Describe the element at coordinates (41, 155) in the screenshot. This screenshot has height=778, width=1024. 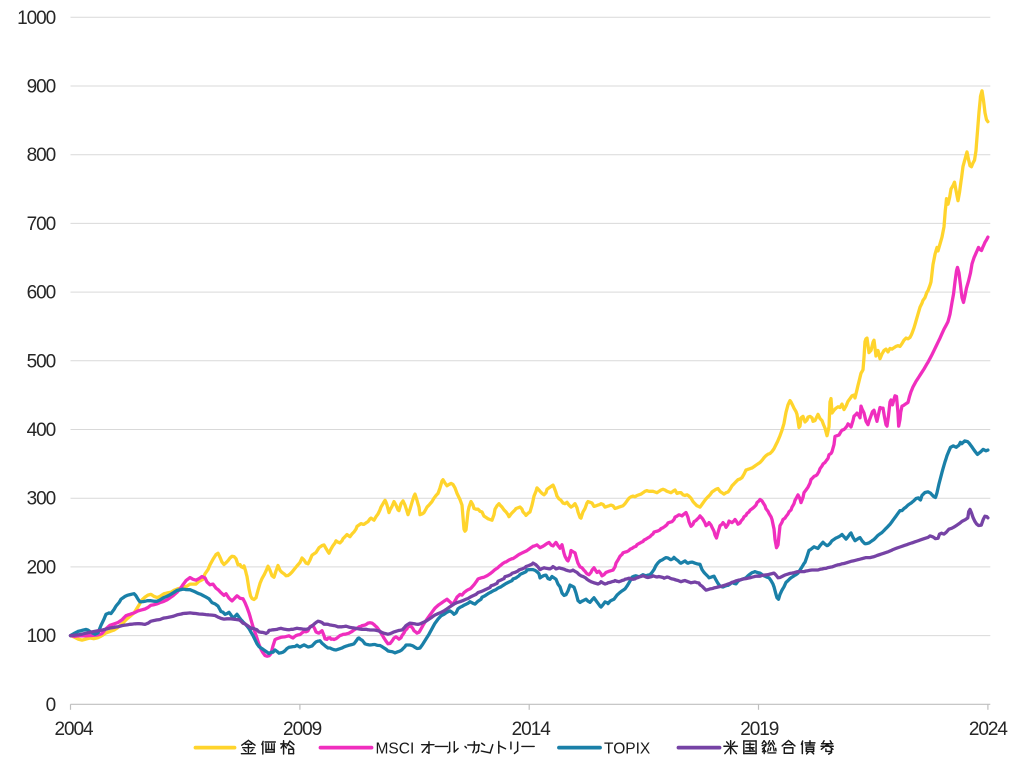
I see `svg-text: 800` at that location.